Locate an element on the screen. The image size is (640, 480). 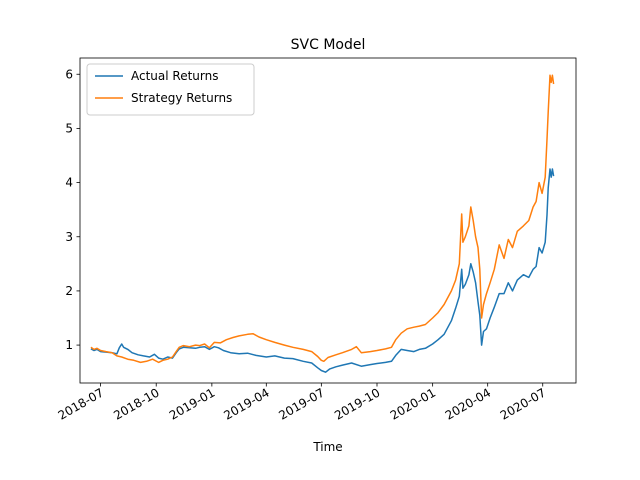
y-tick-label: 4 is located at coordinates (69, 183).